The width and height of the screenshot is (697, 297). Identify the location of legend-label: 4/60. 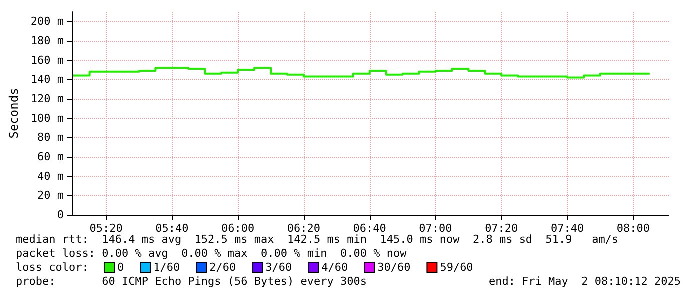
(335, 267).